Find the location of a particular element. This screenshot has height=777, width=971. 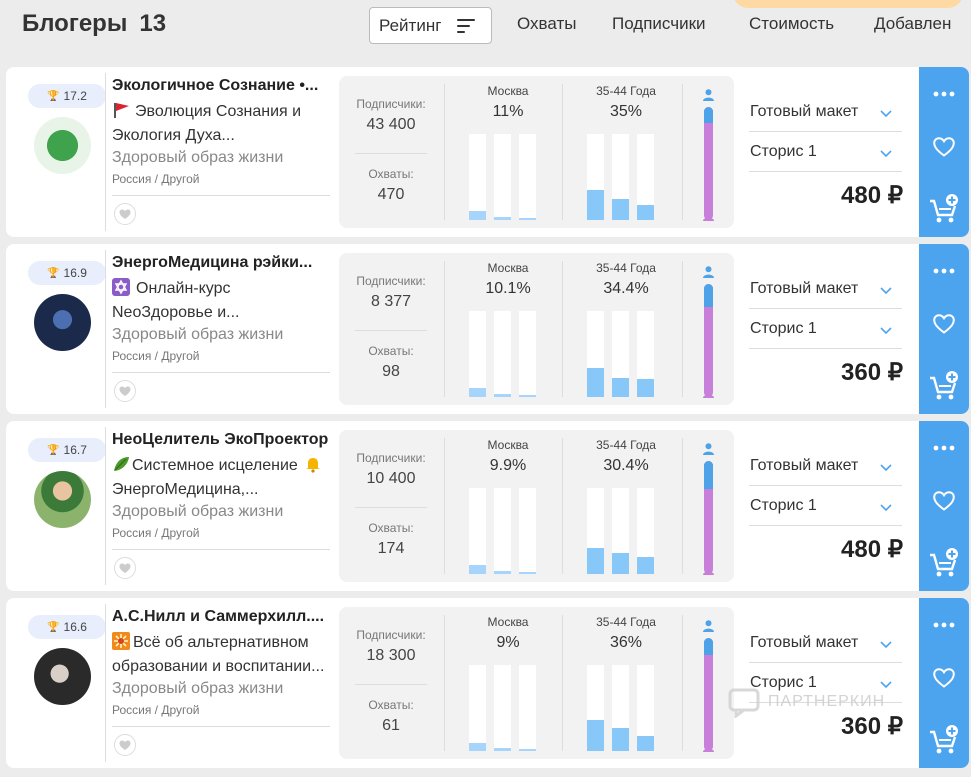

age-label: 35-44 Года is located at coordinates (626, 268).